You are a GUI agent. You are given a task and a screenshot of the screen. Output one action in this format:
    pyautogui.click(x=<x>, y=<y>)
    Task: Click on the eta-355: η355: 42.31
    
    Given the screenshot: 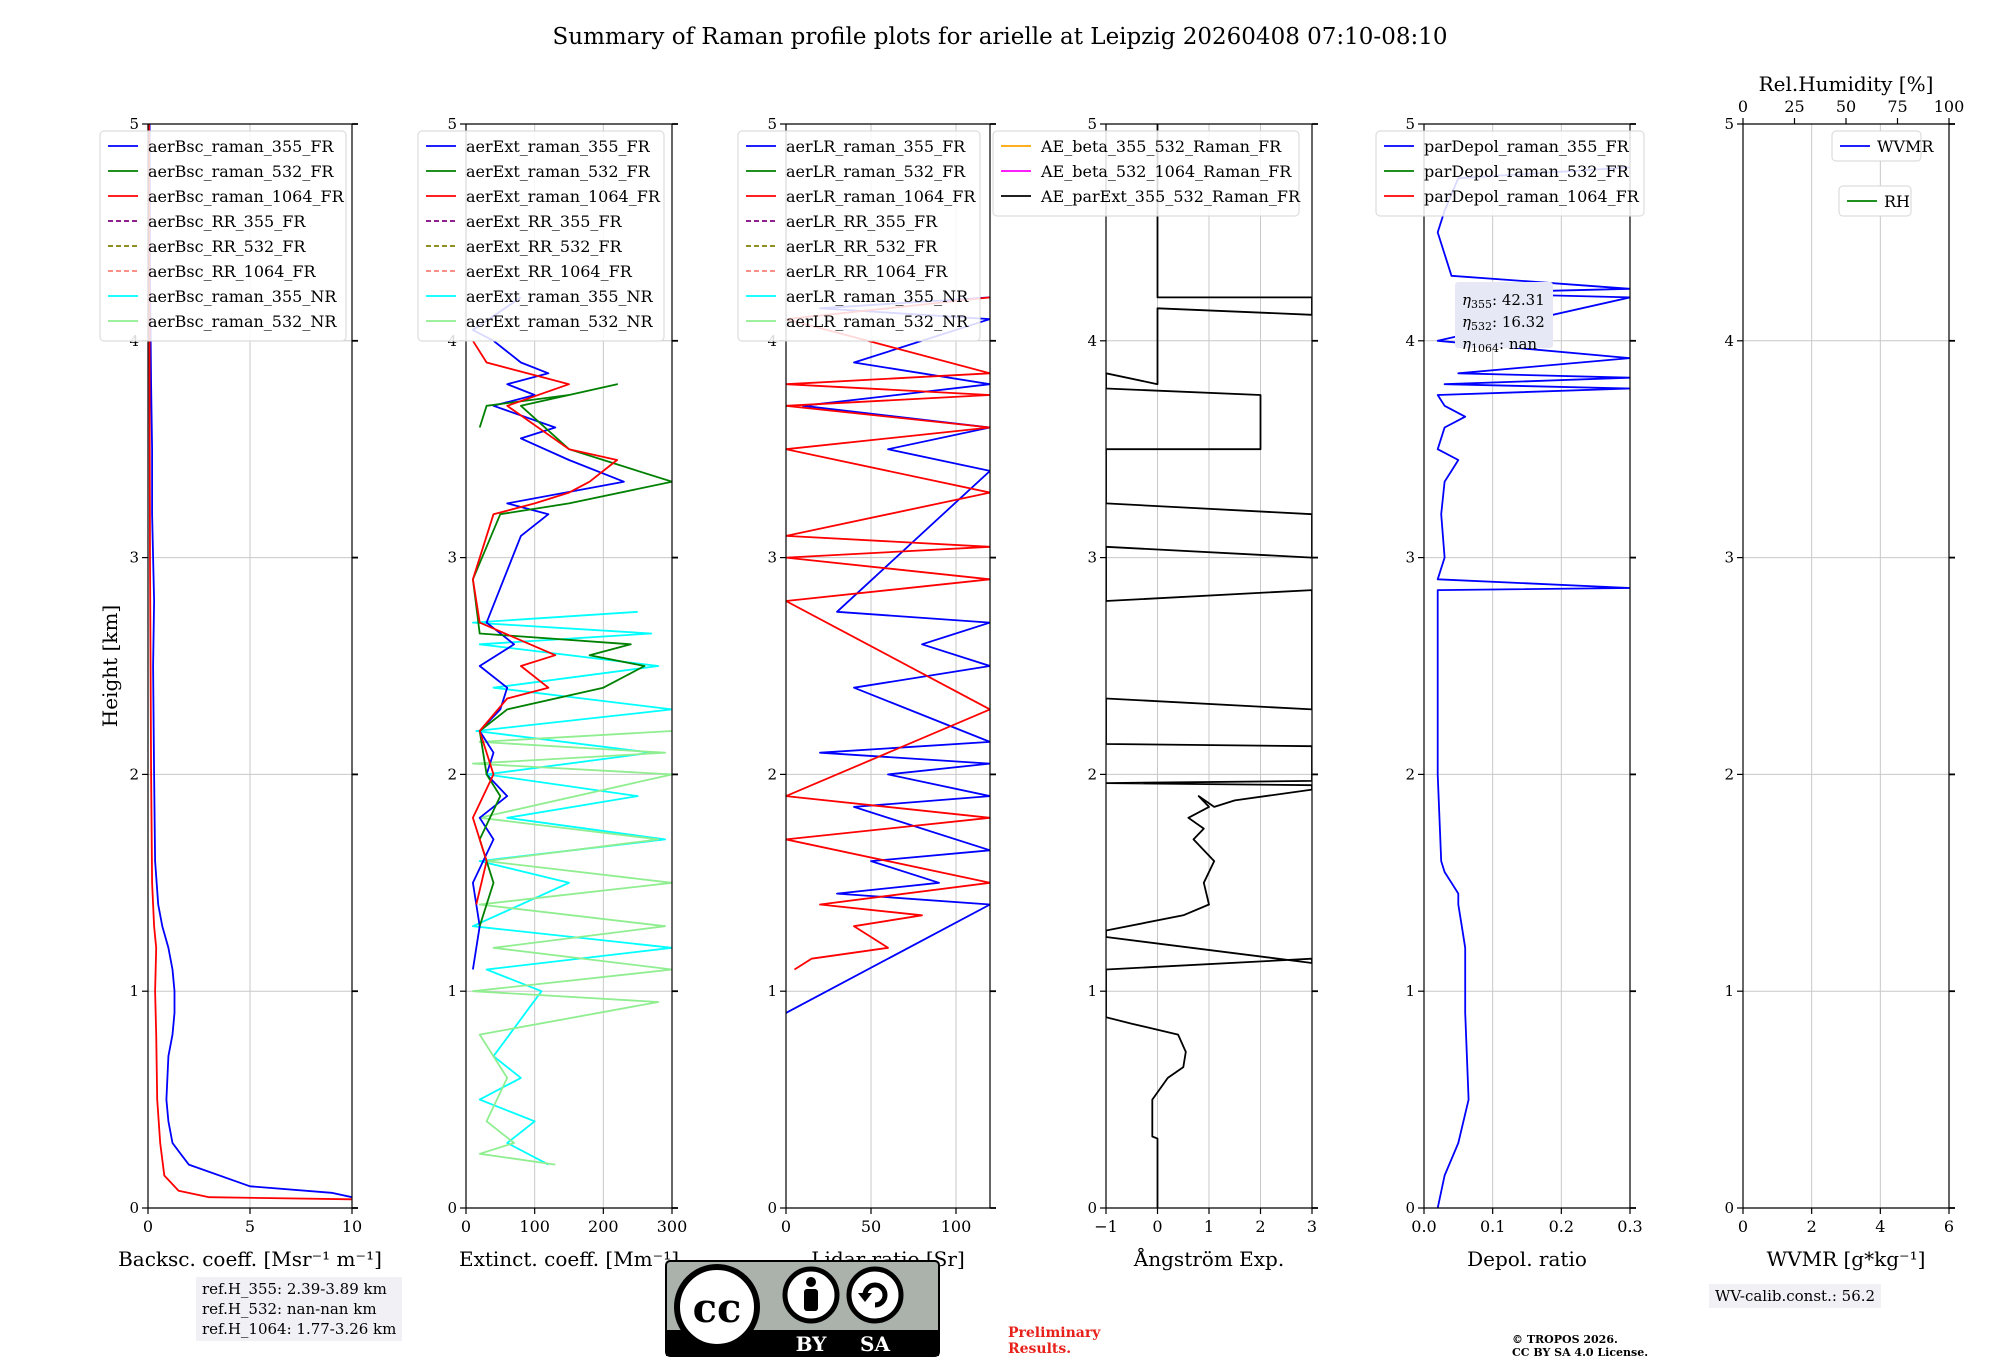 What is the action you would take?
    pyautogui.click(x=1503, y=301)
    